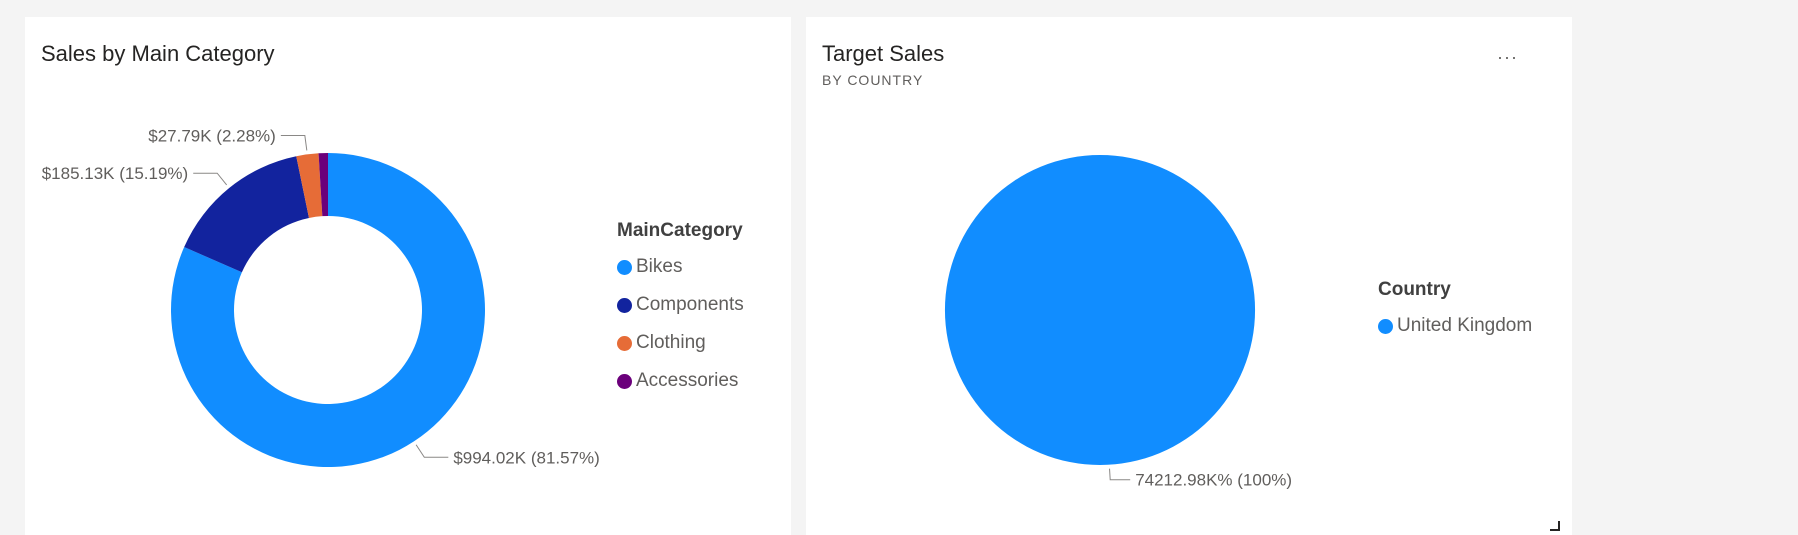  I want to click on legend-title: MainCategory, so click(680, 231).